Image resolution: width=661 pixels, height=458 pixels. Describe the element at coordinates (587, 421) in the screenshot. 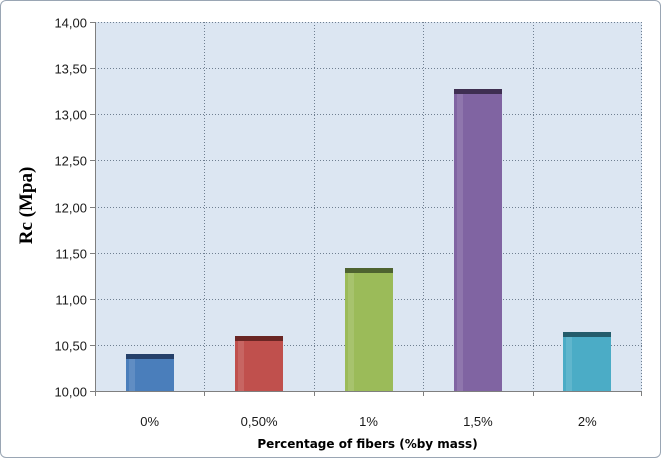

I see `x-tick-label: 2%` at that location.